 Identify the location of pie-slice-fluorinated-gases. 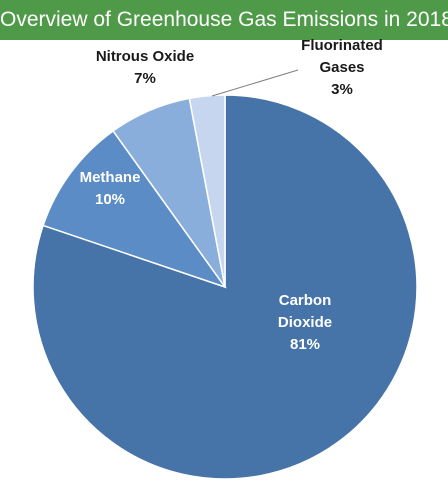
(207, 191).